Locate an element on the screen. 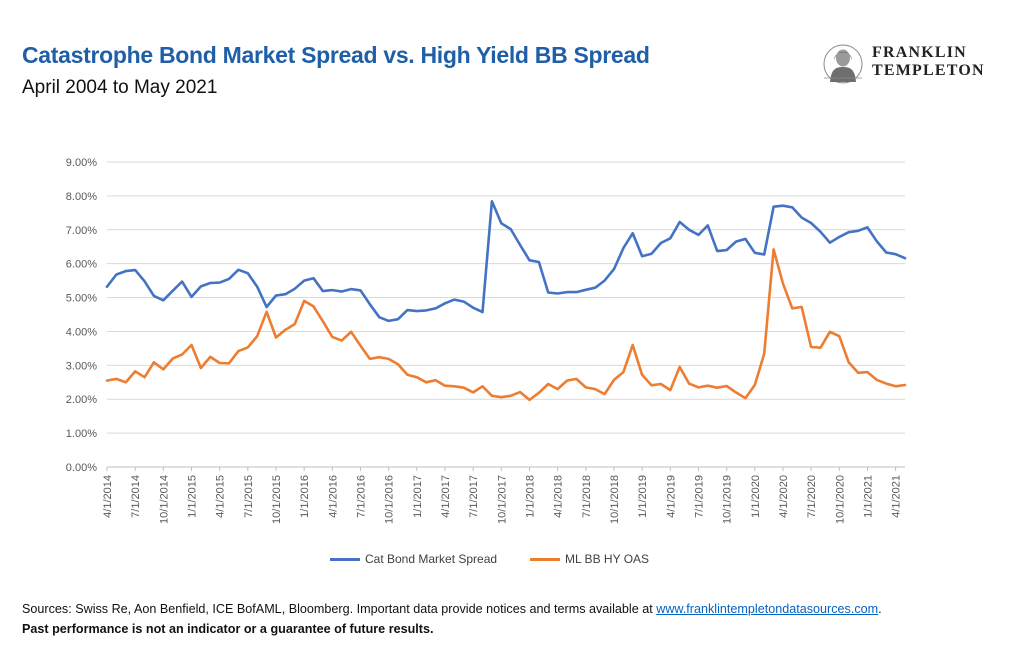 The image size is (1024, 672). y-tick-label: 1.00% is located at coordinates (81, 434).